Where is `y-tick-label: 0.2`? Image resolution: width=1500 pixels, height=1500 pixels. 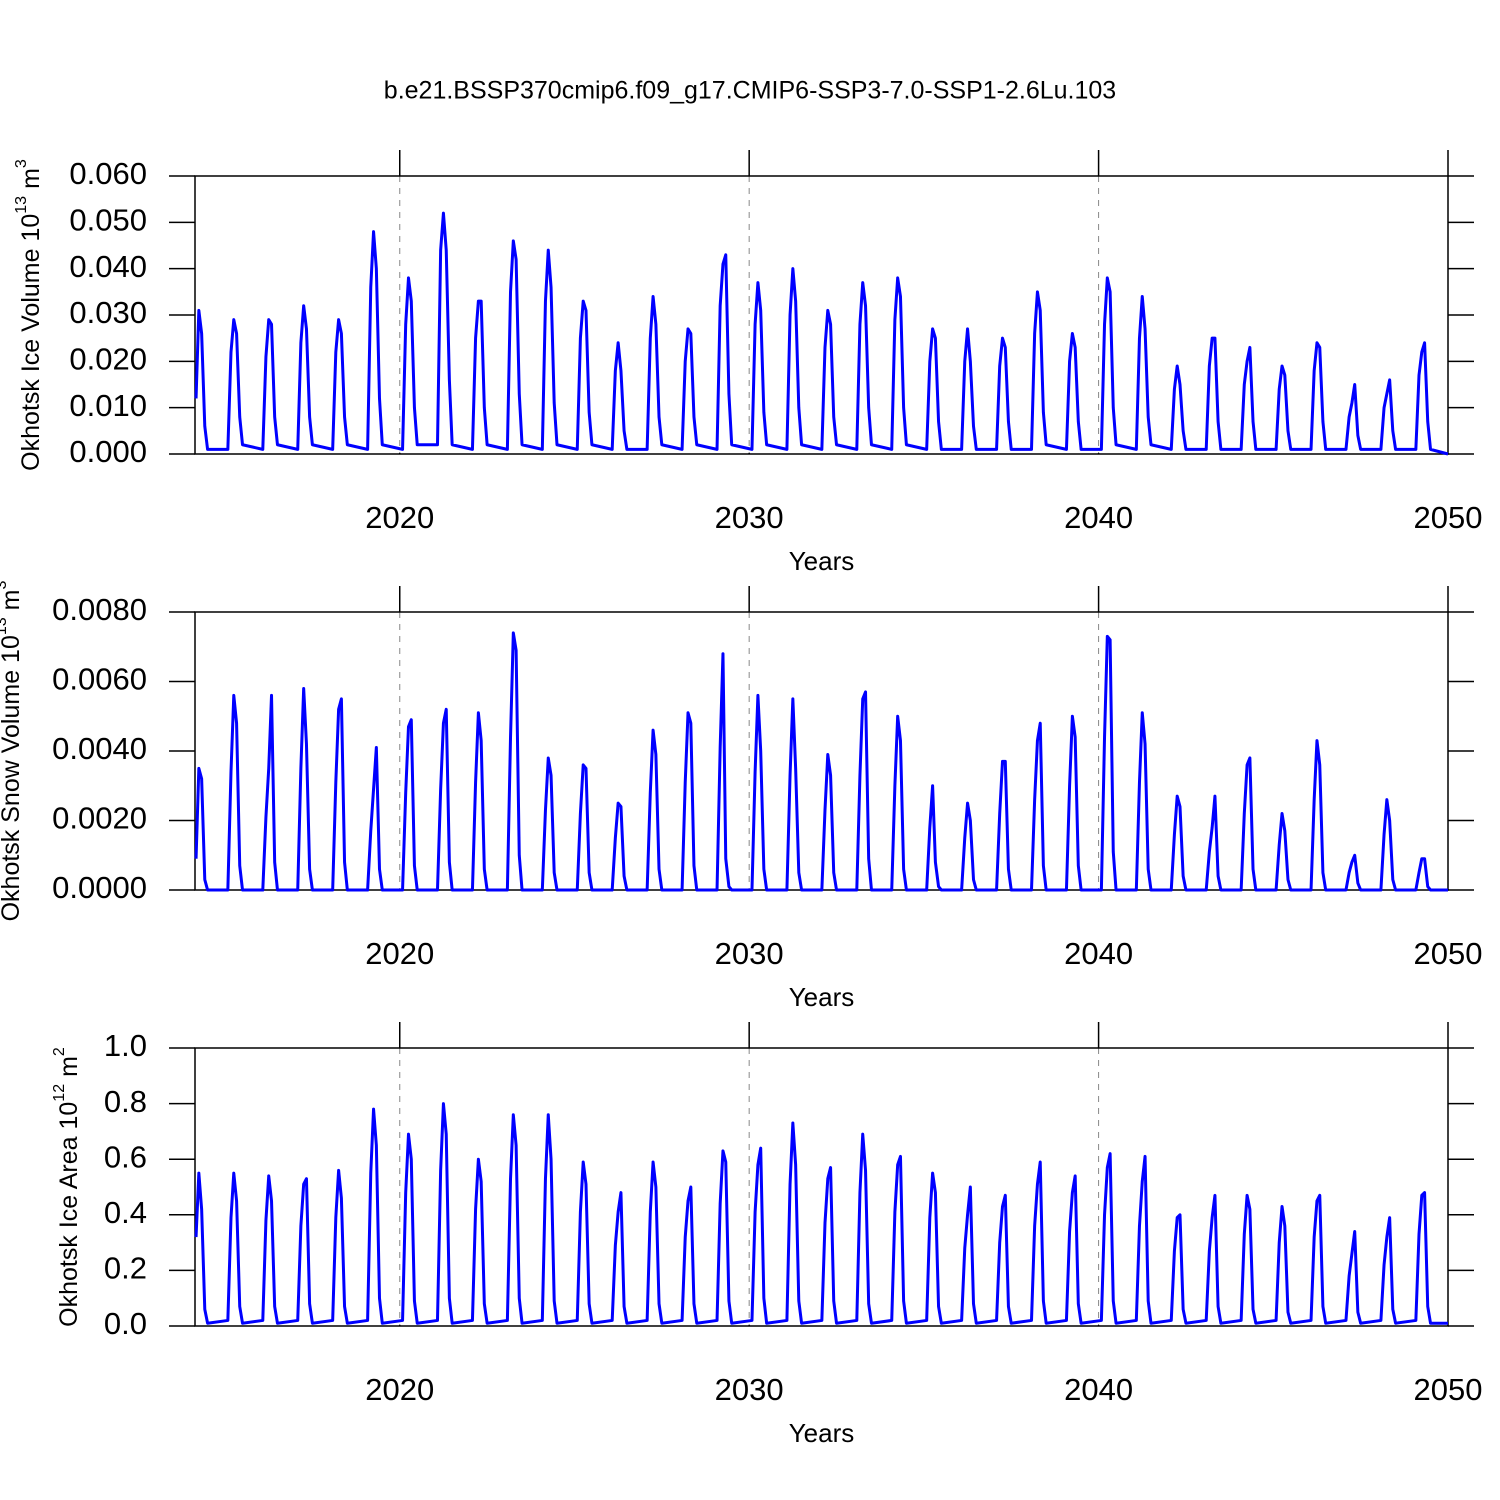
y-tick-label: 0.2 is located at coordinates (125, 1268).